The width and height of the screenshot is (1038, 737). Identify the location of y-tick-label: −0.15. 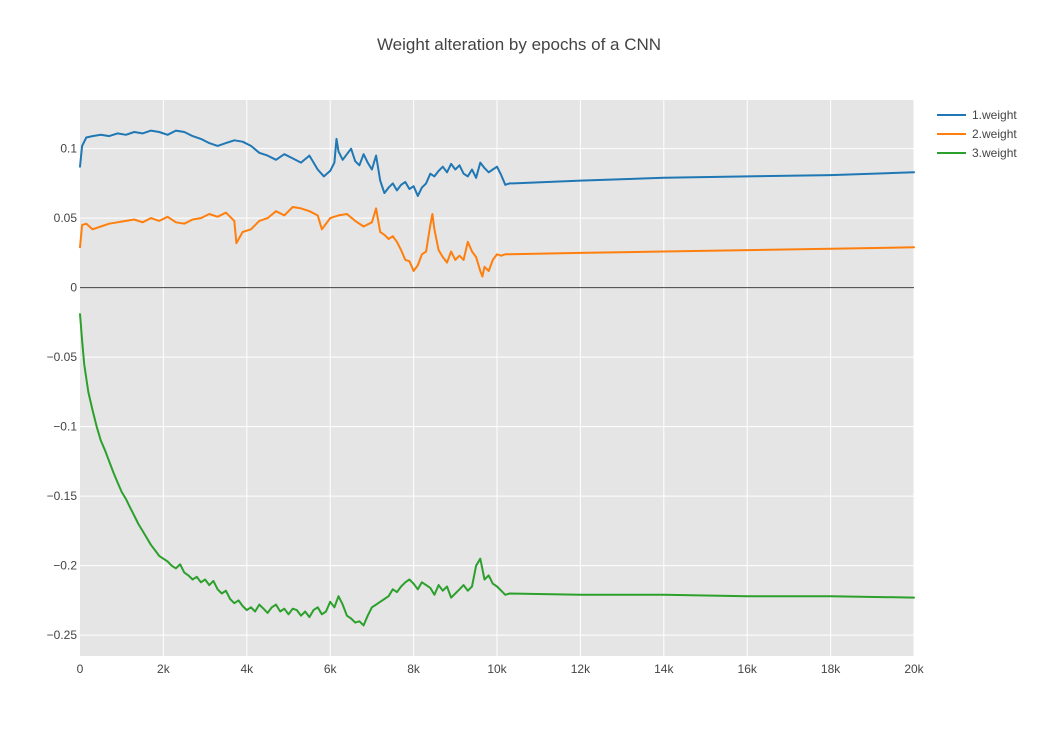
(62, 496).